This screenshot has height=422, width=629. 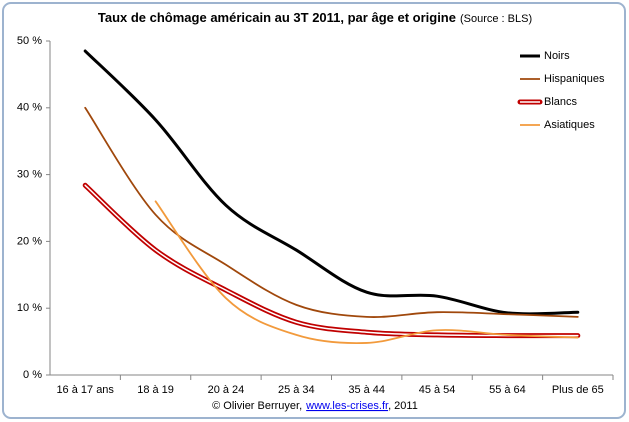 I want to click on x-tick-label: 45 à 54, so click(x=437, y=390).